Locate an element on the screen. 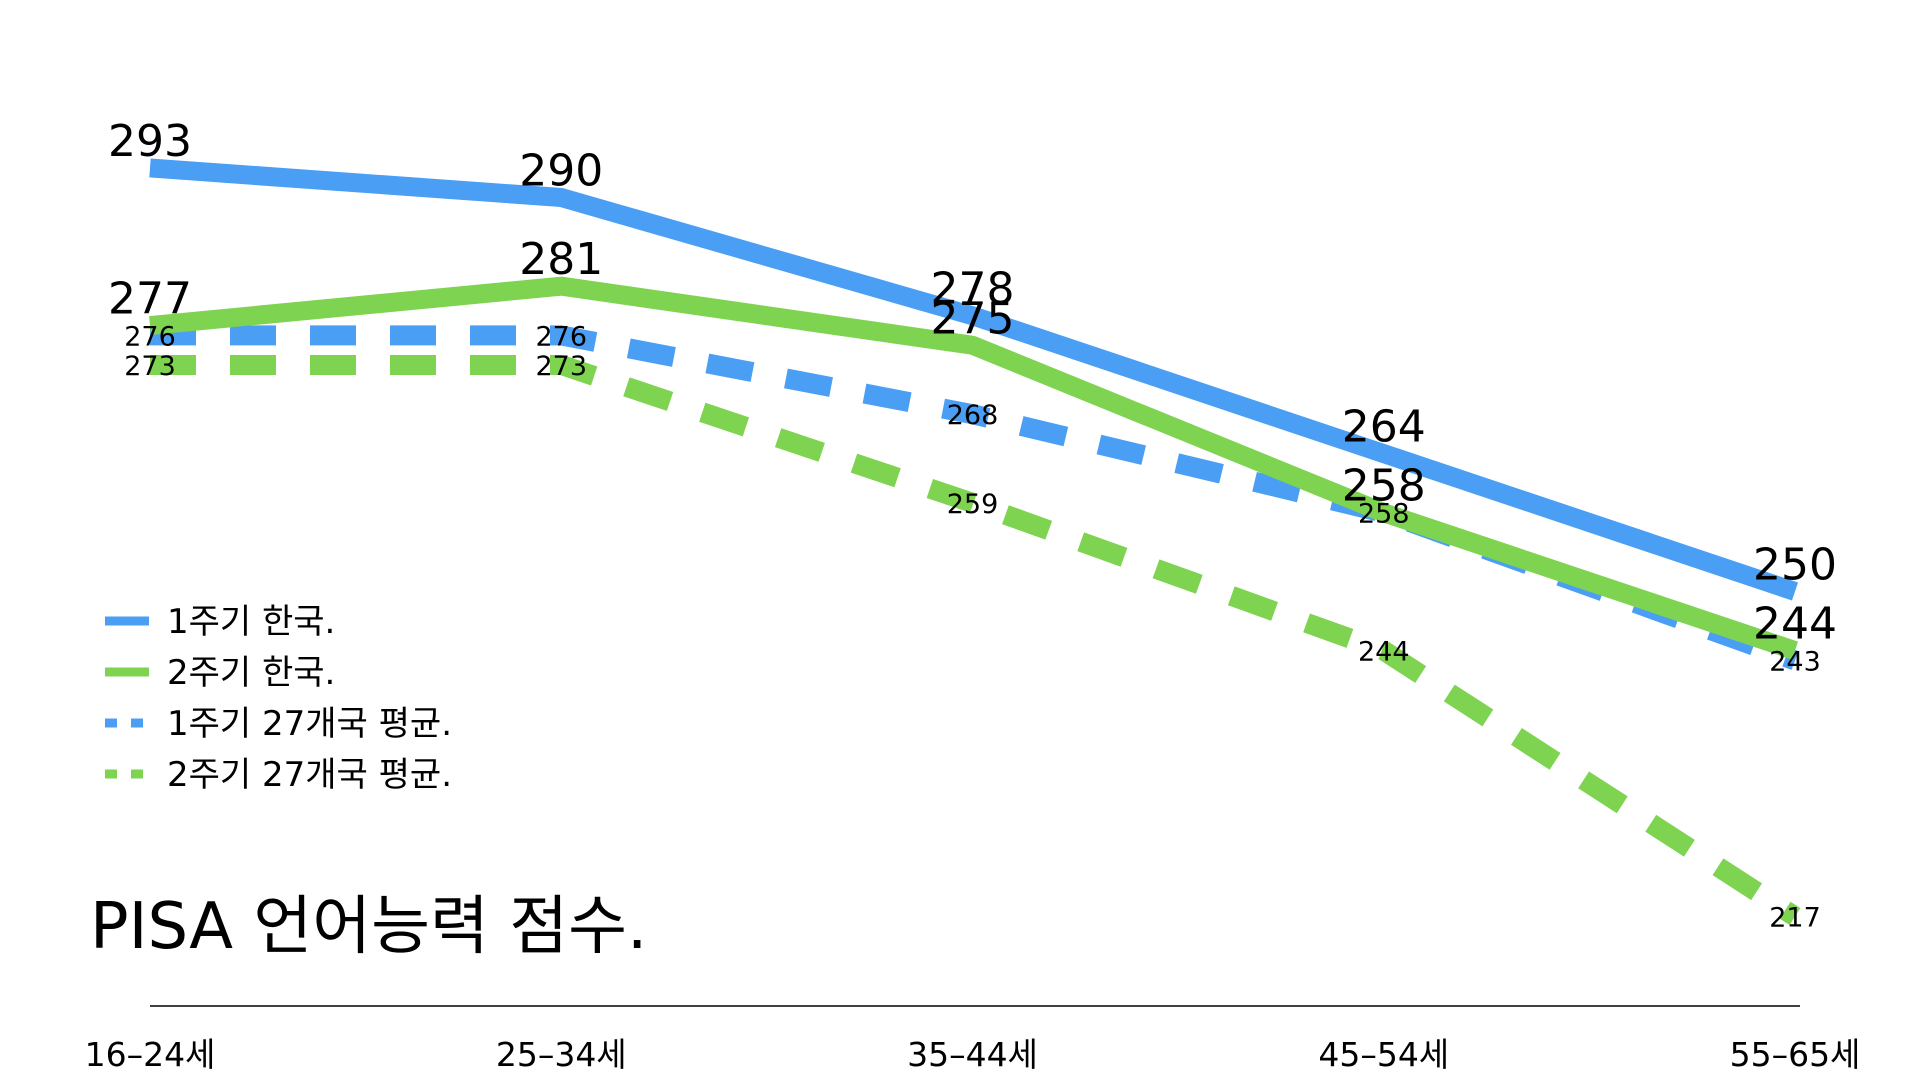  data-label: 277 is located at coordinates (150, 299).